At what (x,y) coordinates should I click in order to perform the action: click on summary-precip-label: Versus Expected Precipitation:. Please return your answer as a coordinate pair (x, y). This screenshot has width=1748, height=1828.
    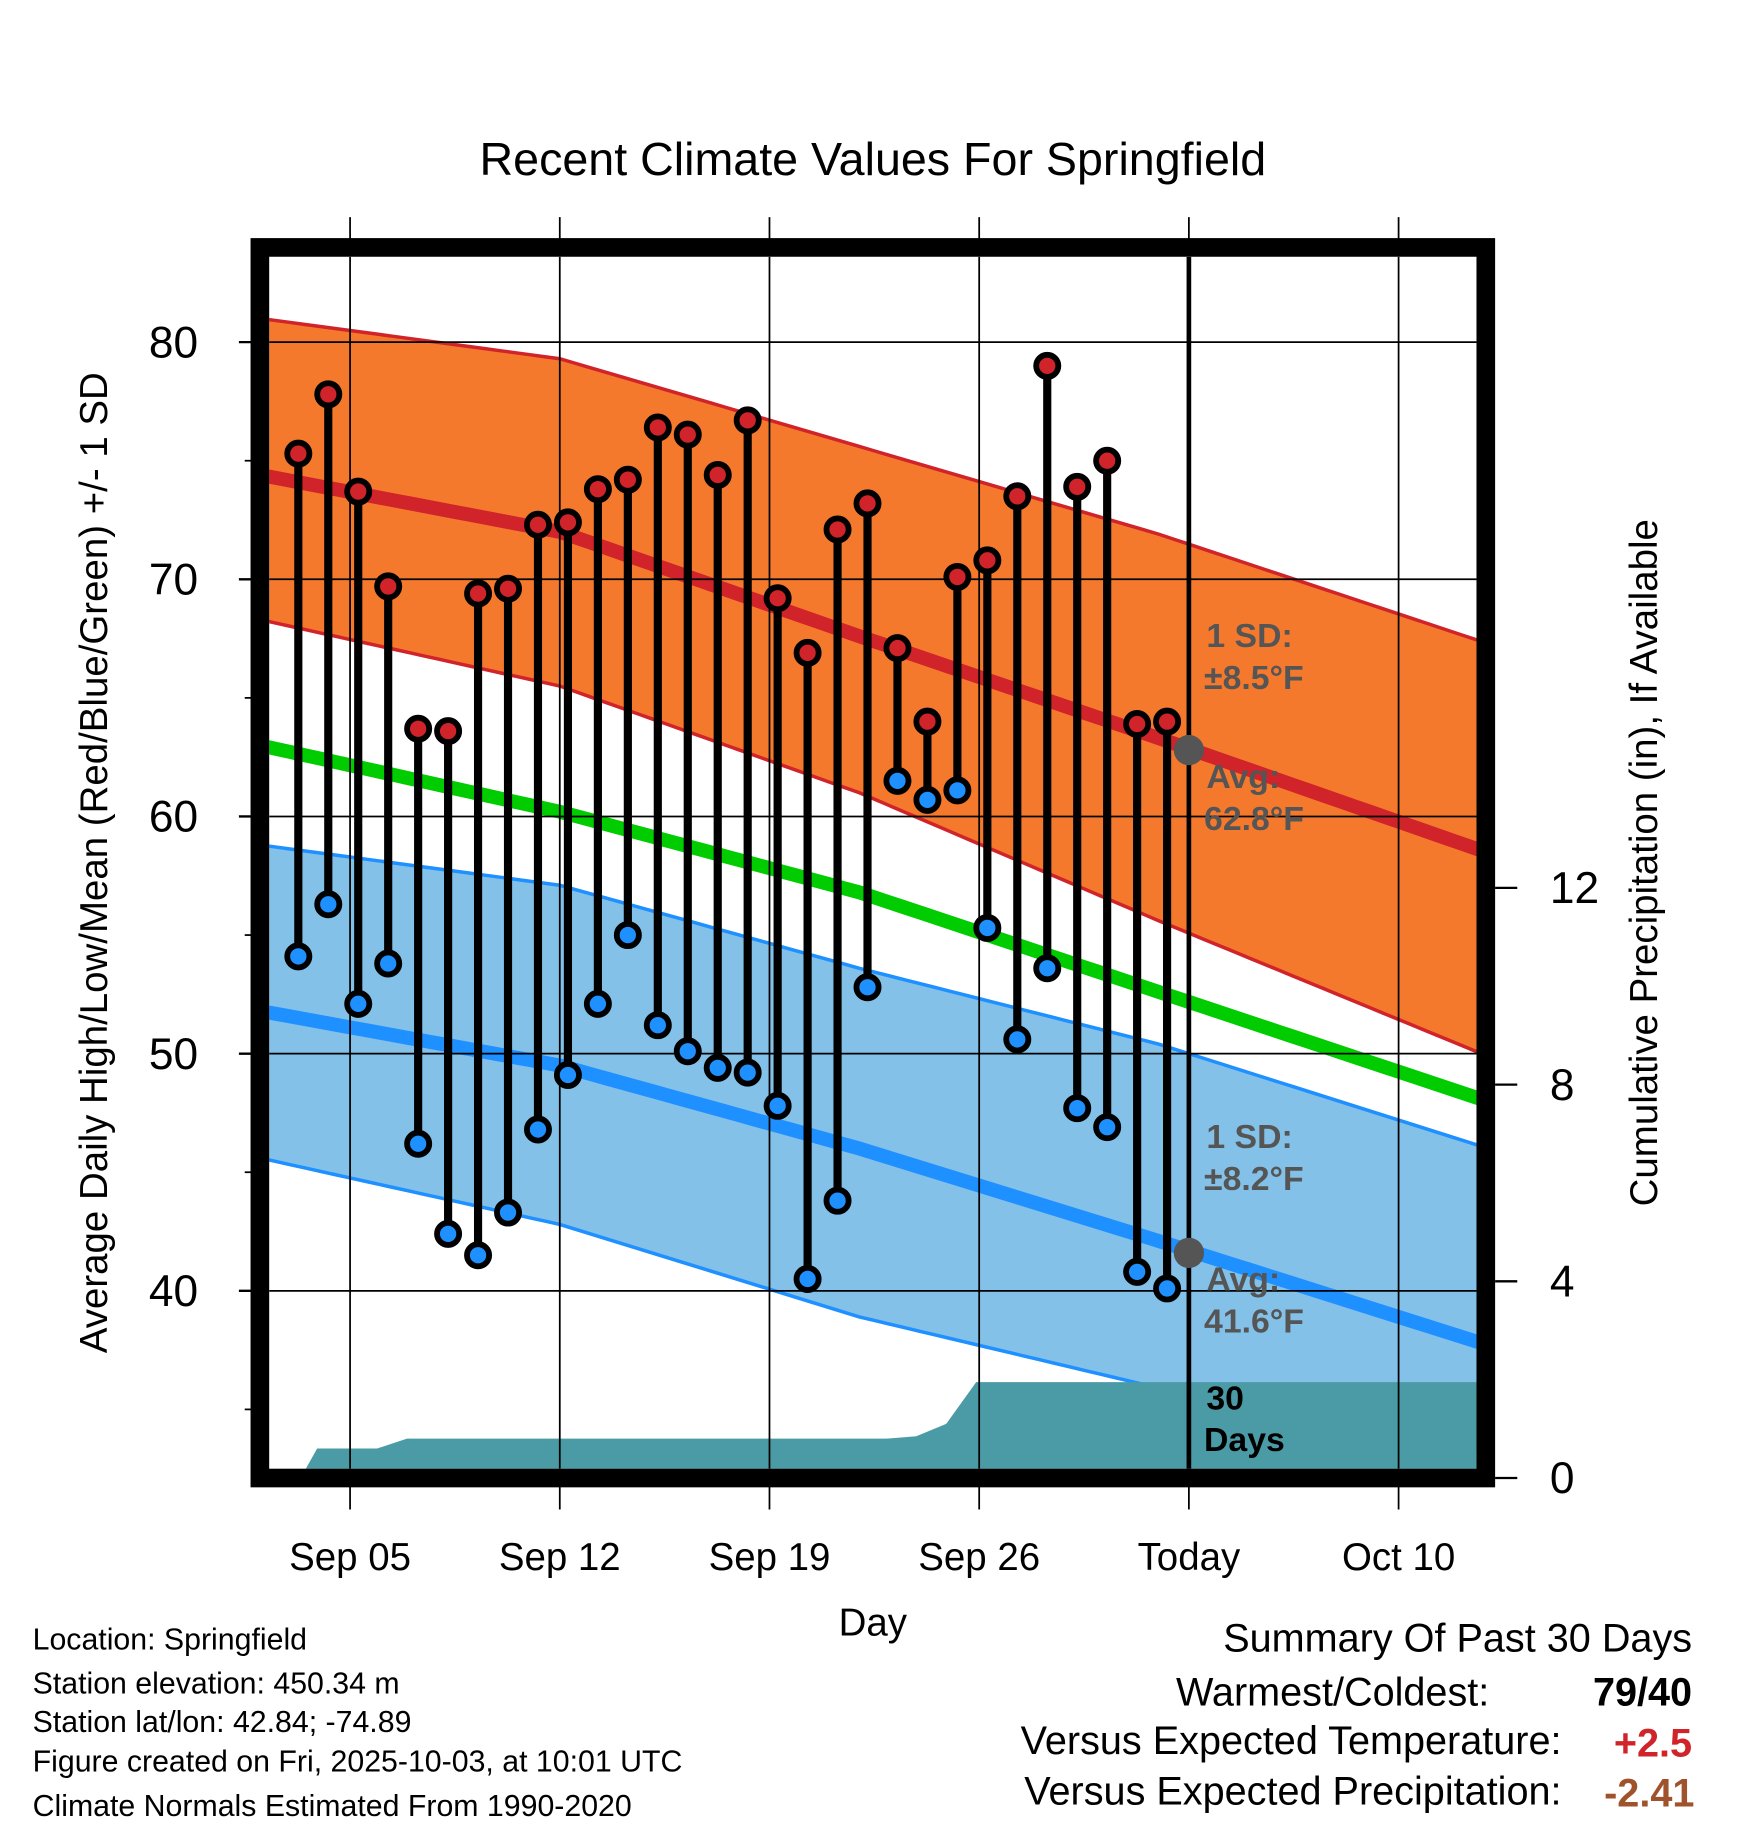
    Looking at the image, I should click on (1292, 1791).